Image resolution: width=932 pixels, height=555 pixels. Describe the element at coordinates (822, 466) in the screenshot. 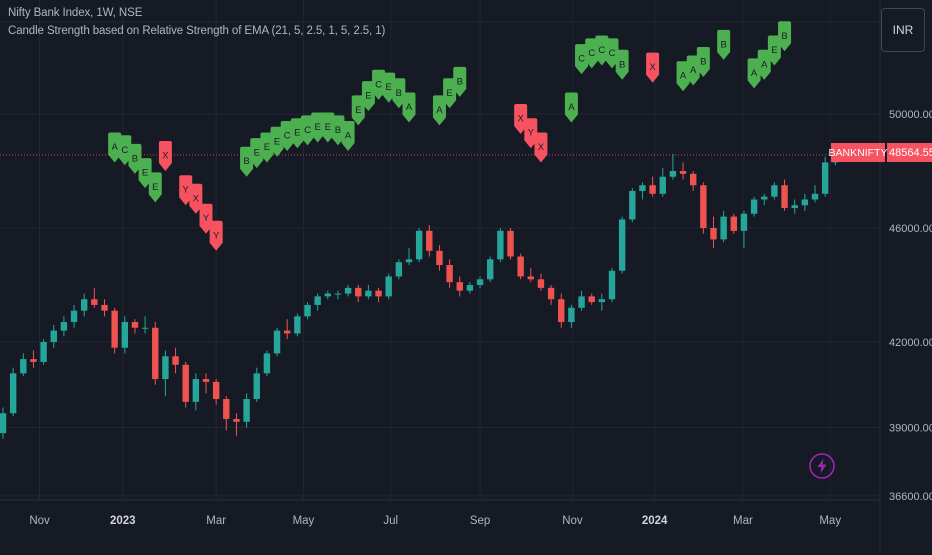

I see `lightning-icon` at that location.